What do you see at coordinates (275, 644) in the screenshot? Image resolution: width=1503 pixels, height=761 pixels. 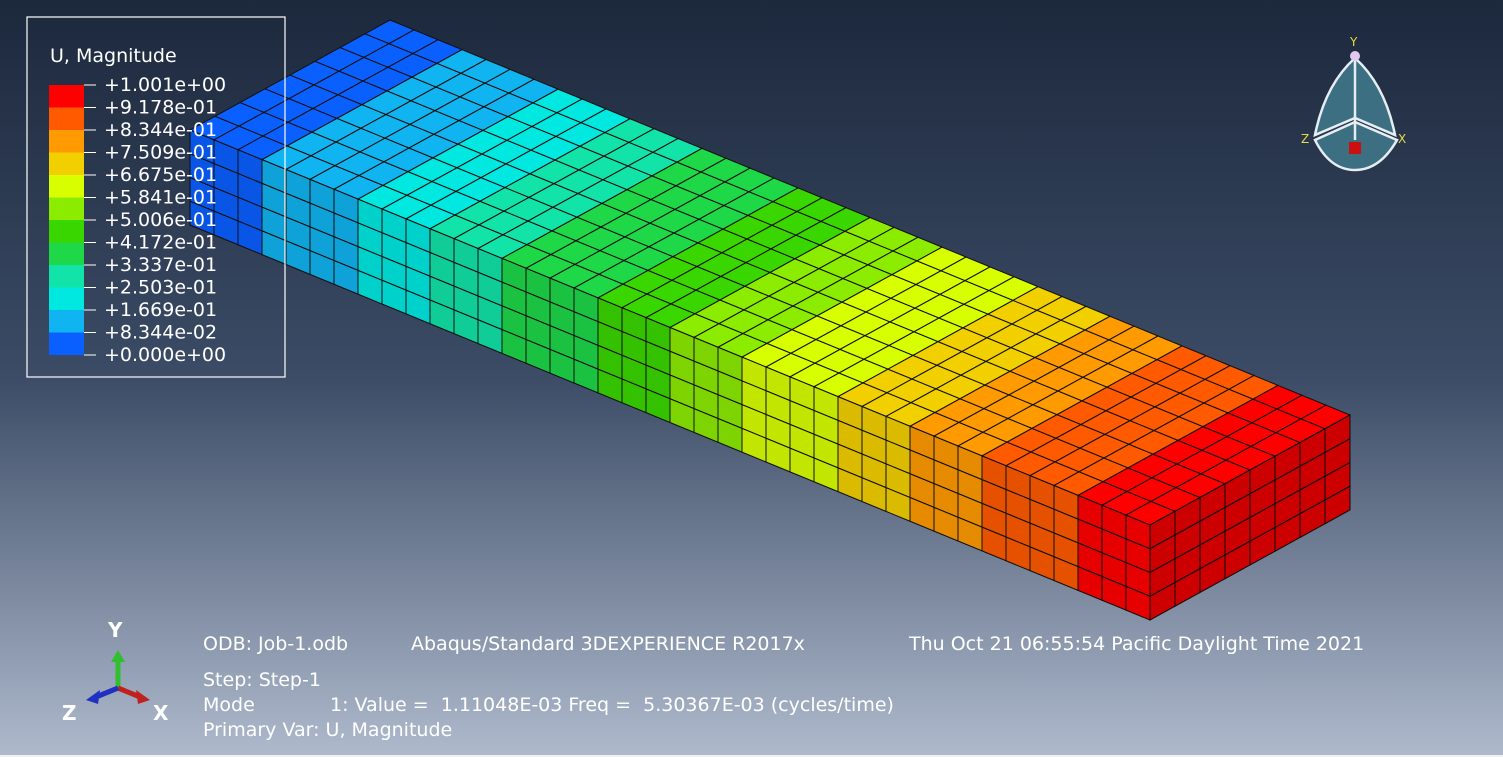 I see `info-odb: ODB: Job-1.odb` at bounding box center [275, 644].